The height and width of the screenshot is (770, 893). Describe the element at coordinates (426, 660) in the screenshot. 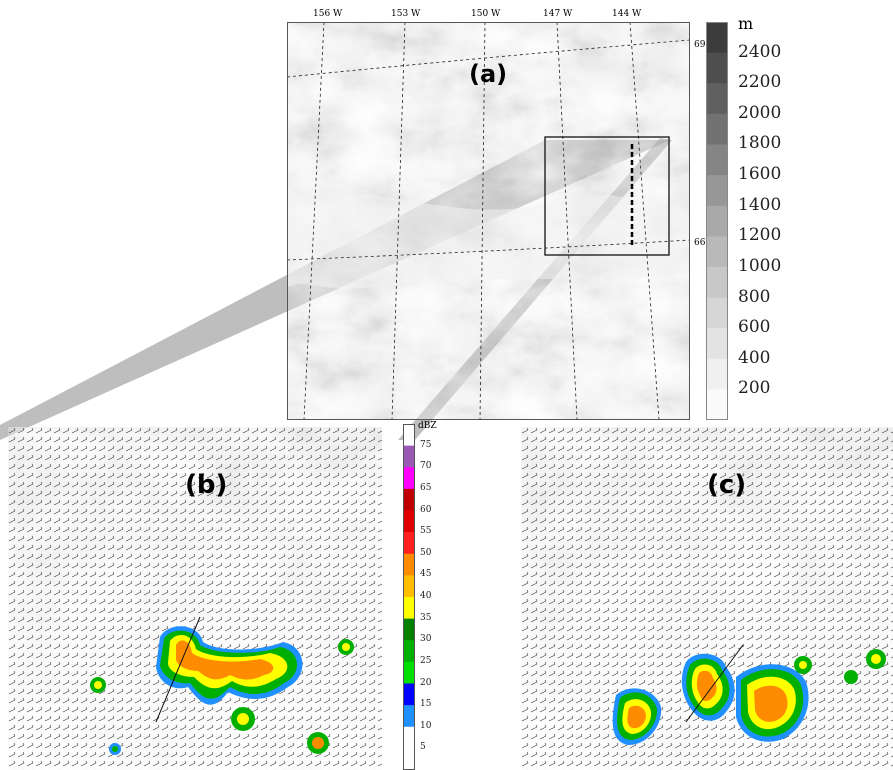

I see `reflectivity-level-label: 25` at that location.